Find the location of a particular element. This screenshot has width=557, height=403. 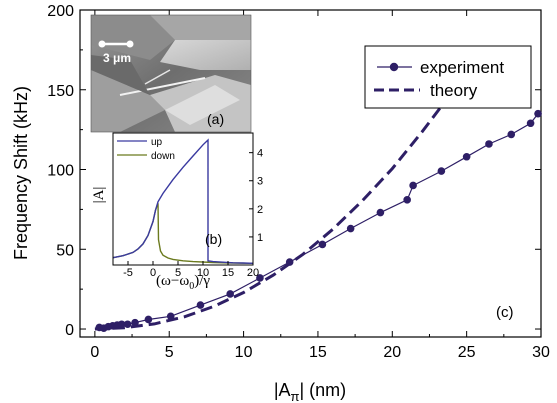

inset-b-background is located at coordinates (183, 199).